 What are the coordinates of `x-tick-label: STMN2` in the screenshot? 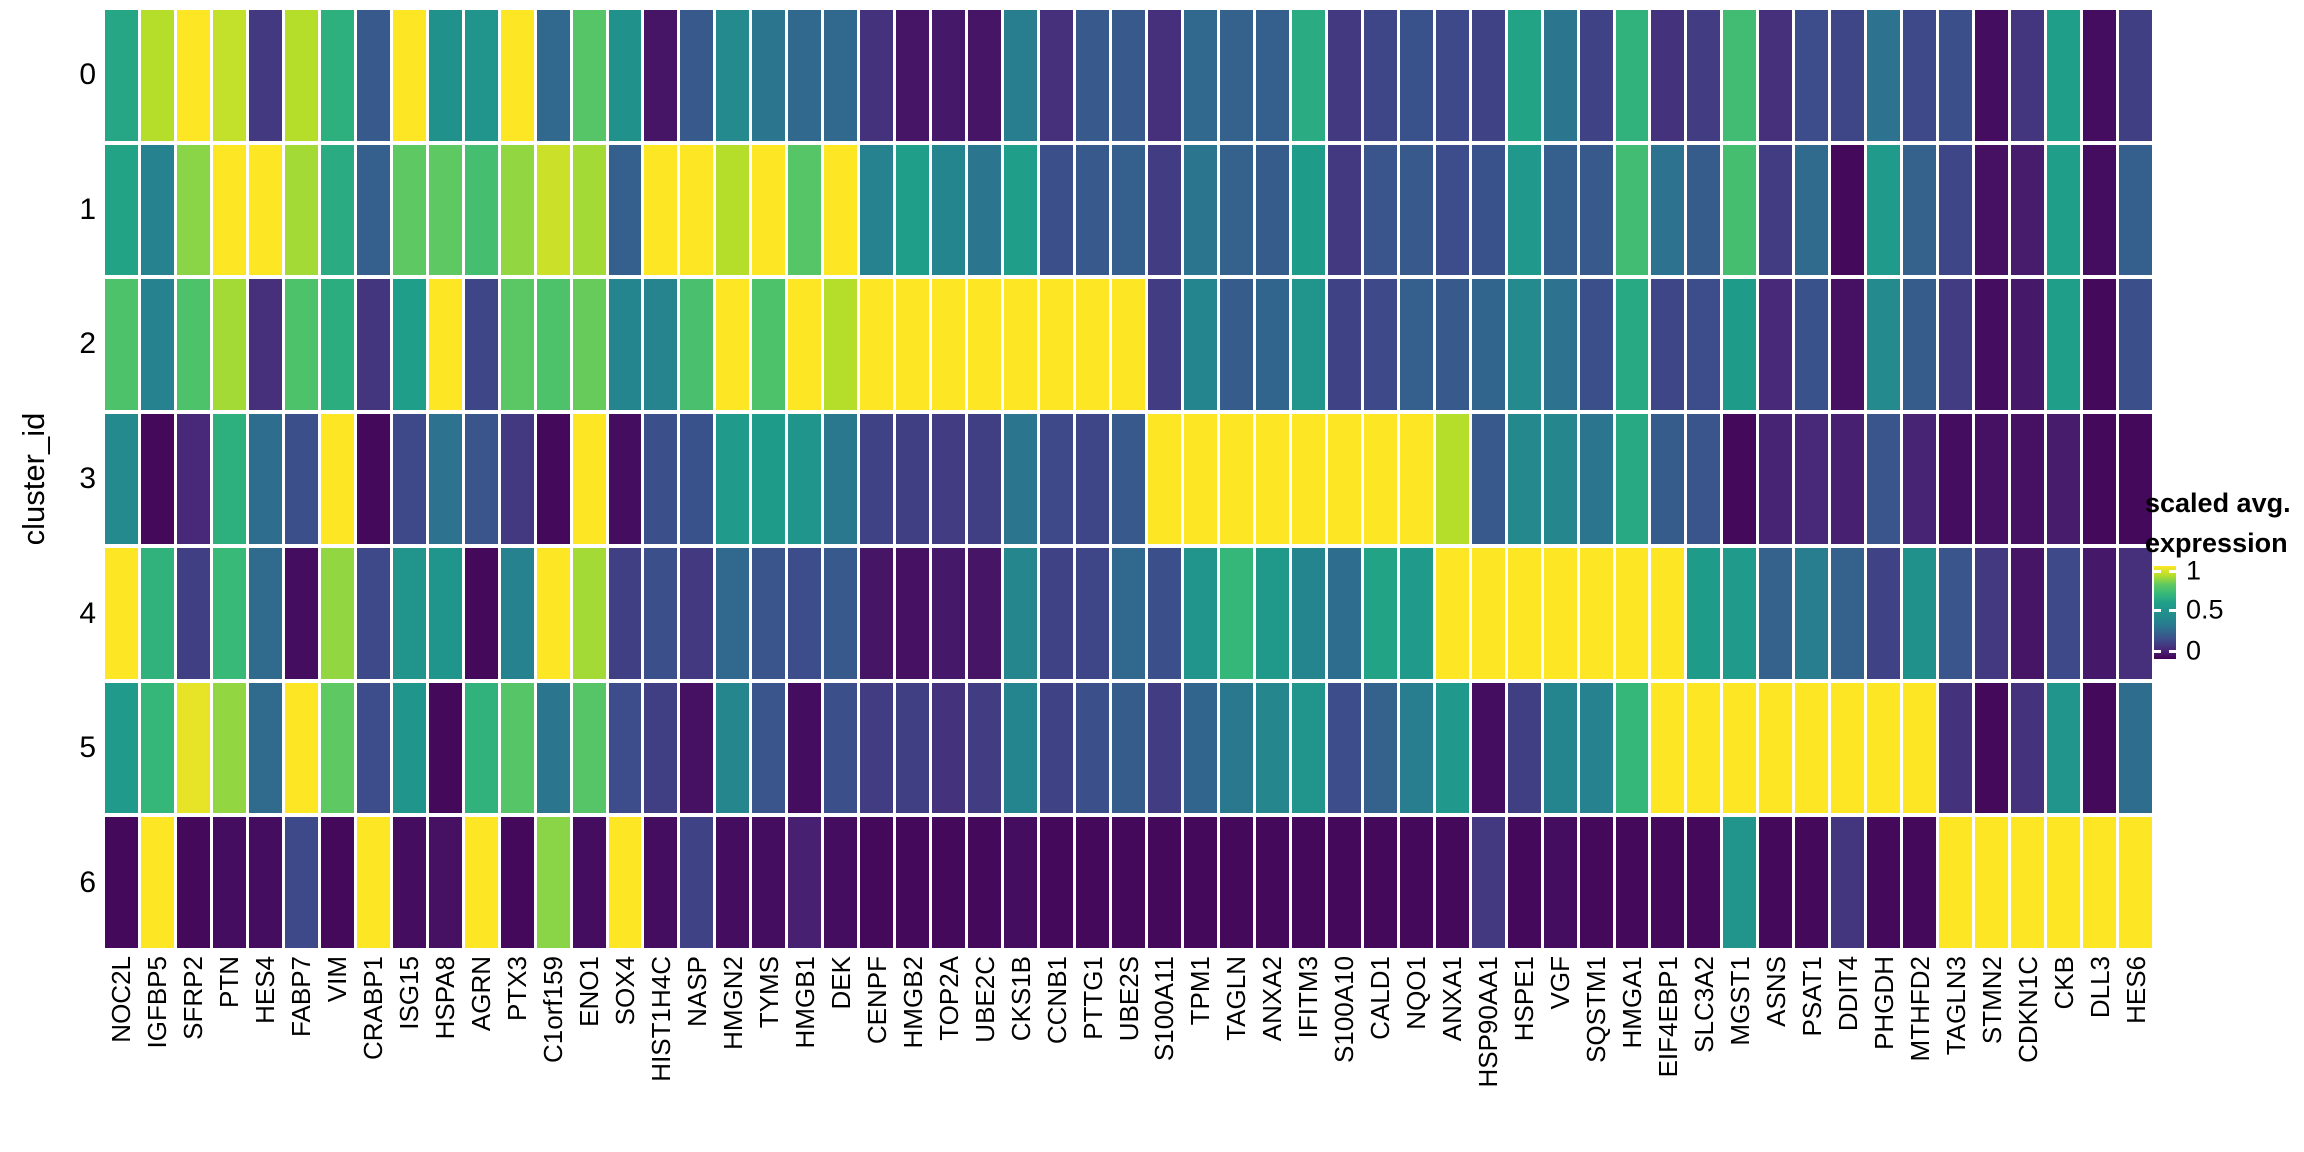 It's located at (1991, 1000).